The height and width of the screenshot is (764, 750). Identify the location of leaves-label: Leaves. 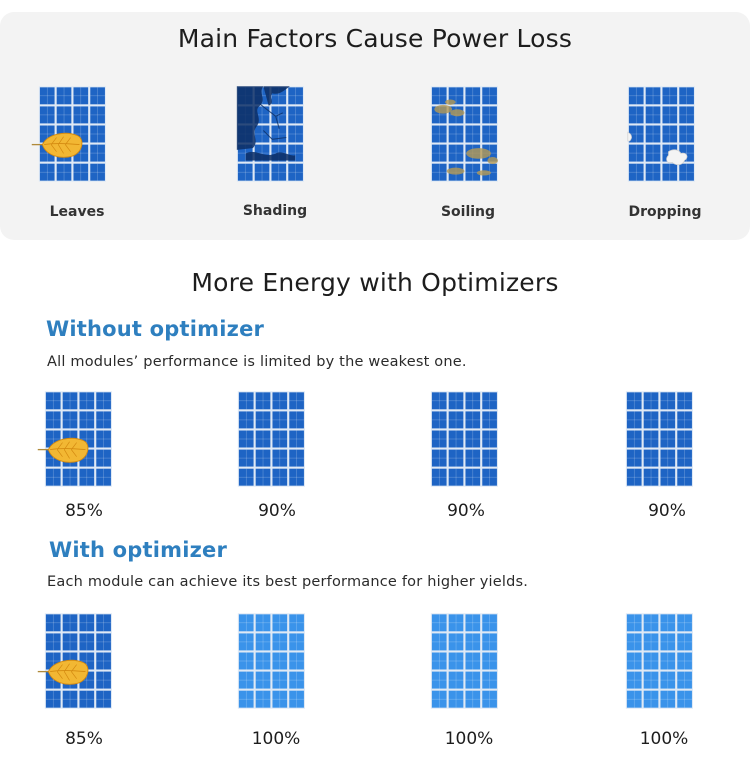
(77, 212).